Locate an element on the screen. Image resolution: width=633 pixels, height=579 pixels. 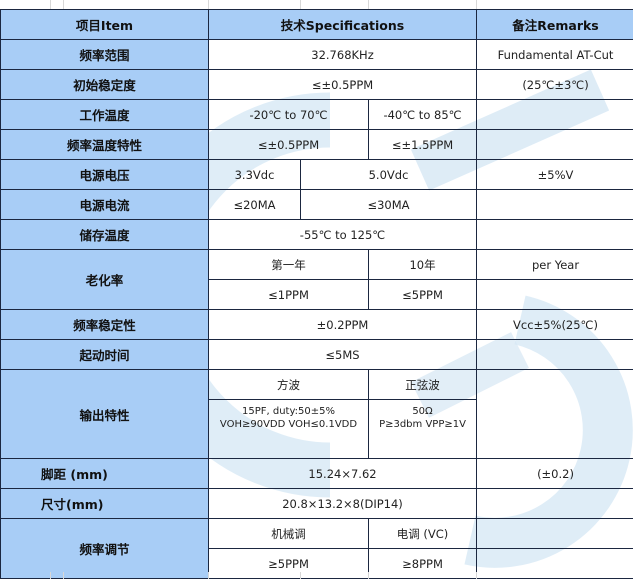
row-label: 脚距 (mm) is located at coordinates (104, 473).